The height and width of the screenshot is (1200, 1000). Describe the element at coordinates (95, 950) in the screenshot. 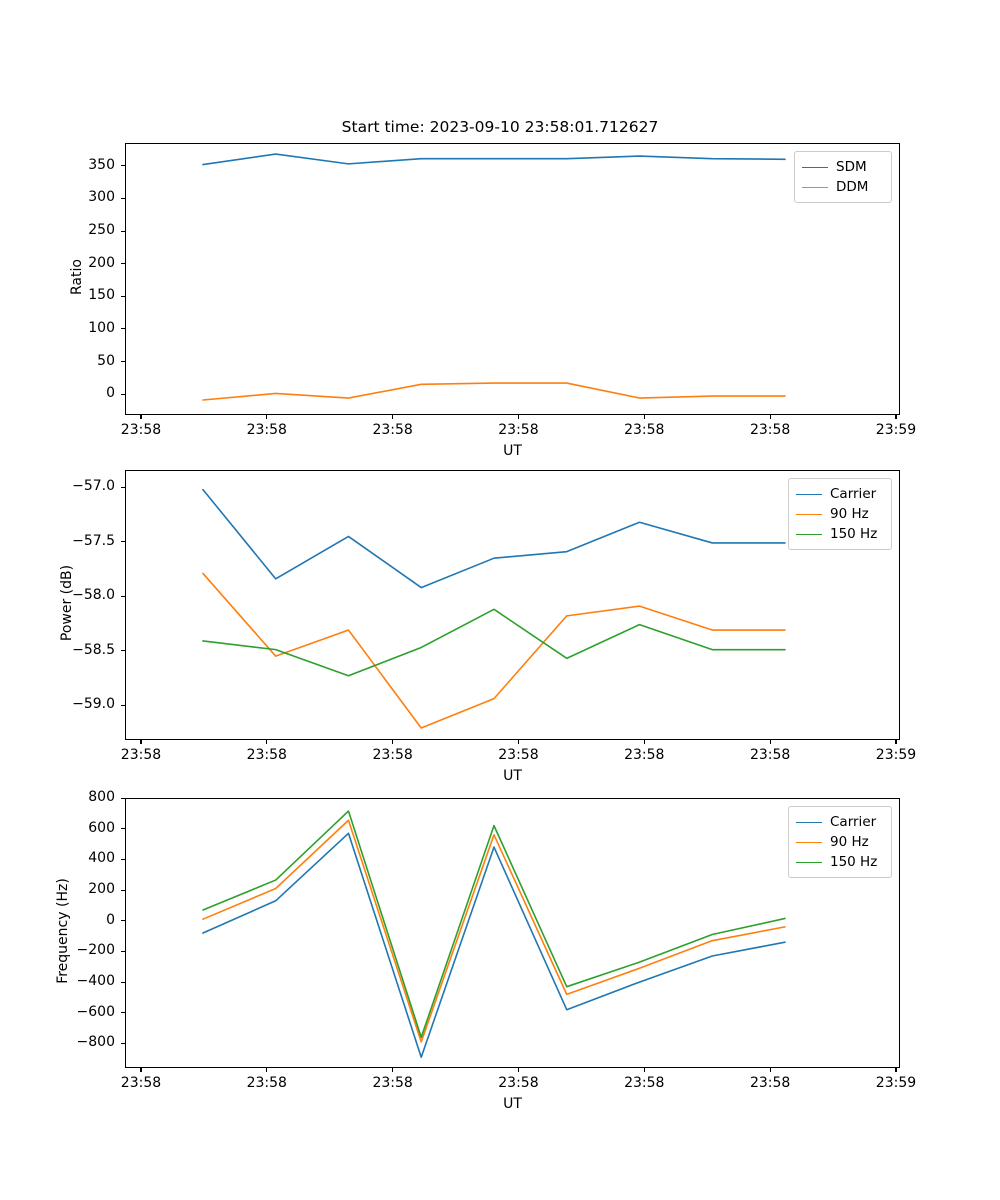

I see `y-tick-label: −200` at that location.